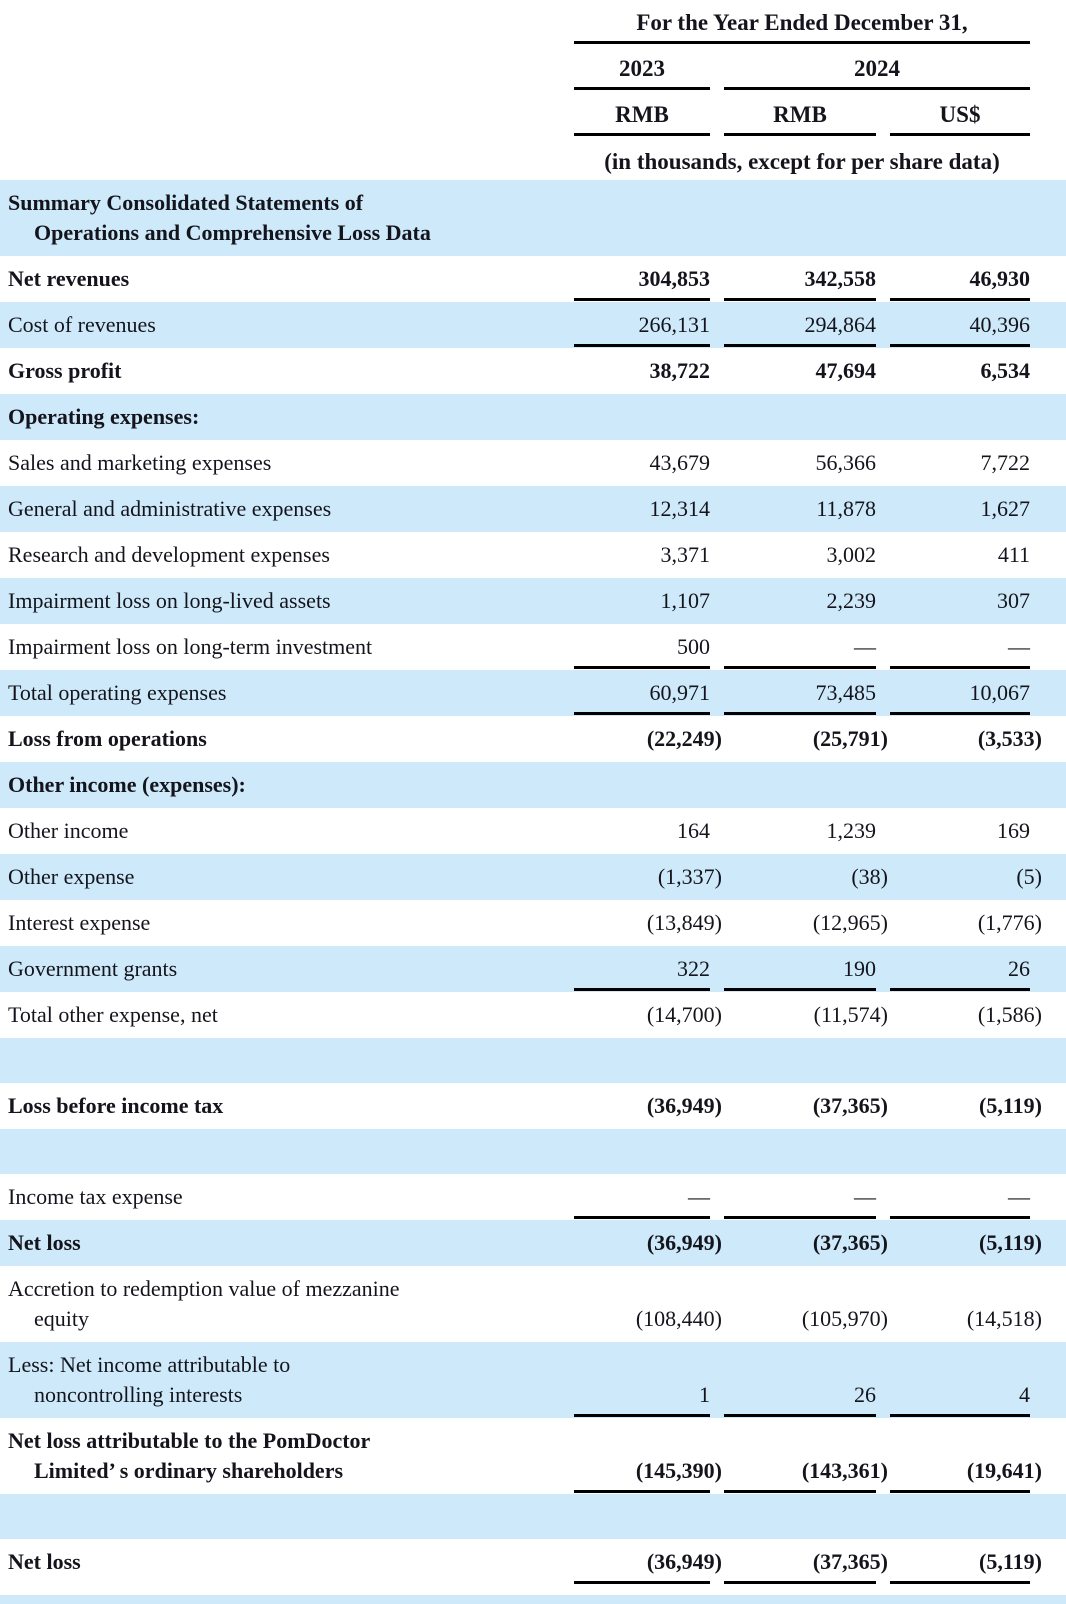 The width and height of the screenshot is (1066, 1604). What do you see at coordinates (1009, 922) in the screenshot?
I see `value-cell: (1,776)` at bounding box center [1009, 922].